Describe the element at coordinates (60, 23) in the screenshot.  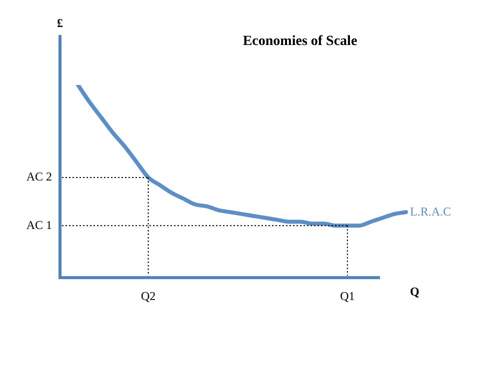
I see `y-axis-title: £` at that location.